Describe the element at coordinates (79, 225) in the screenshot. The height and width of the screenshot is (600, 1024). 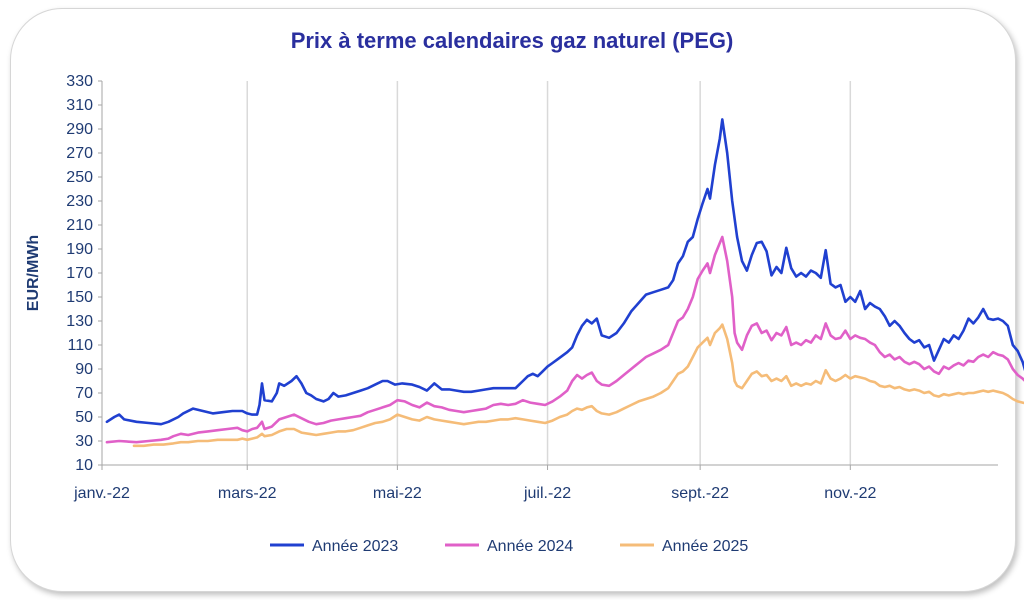
I see `y-tick-label: 210` at that location.